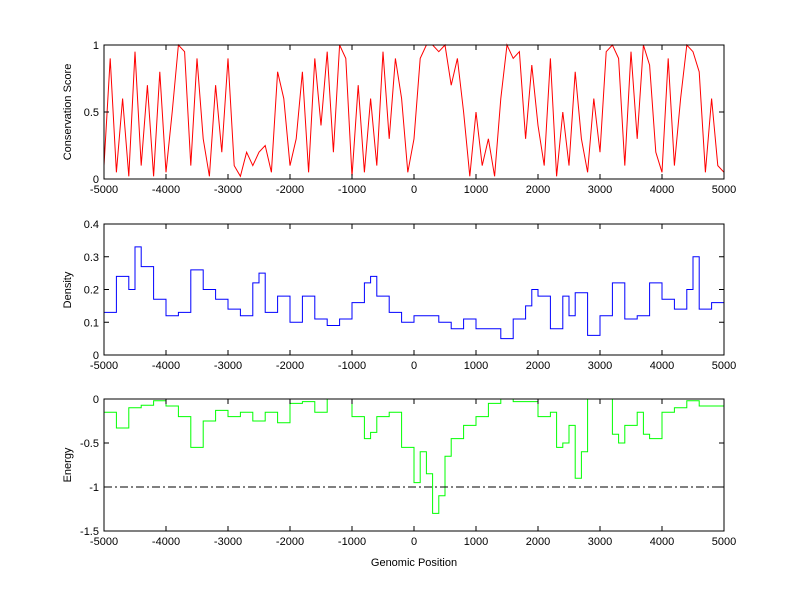  Describe the element at coordinates (96, 400) in the screenshot. I see `energy-y-tick-label: 0` at that location.